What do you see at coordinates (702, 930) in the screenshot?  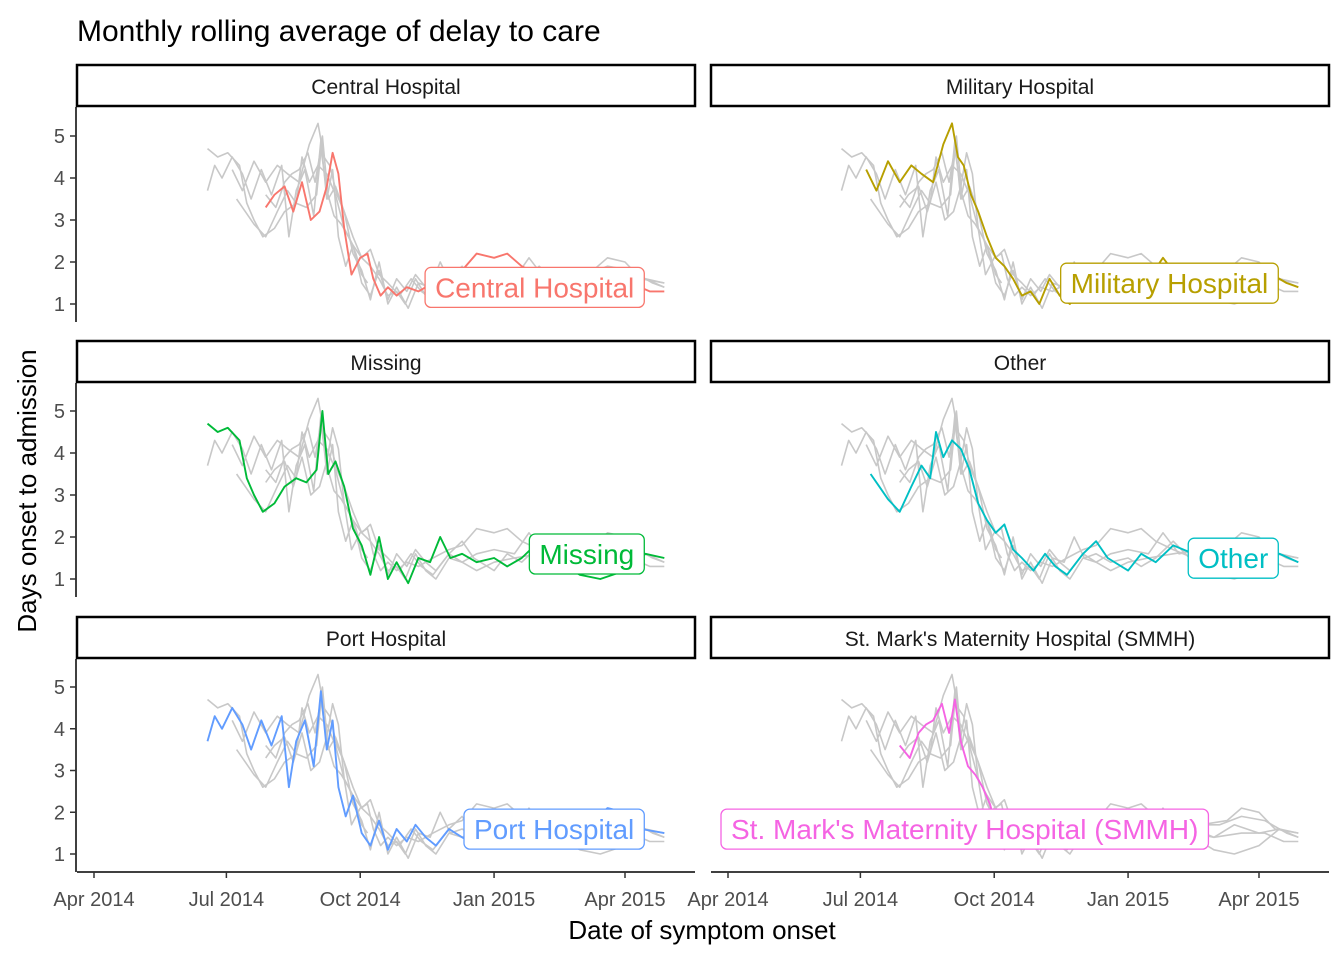 I see `x-axis-title: Date of symptom onset` at bounding box center [702, 930].